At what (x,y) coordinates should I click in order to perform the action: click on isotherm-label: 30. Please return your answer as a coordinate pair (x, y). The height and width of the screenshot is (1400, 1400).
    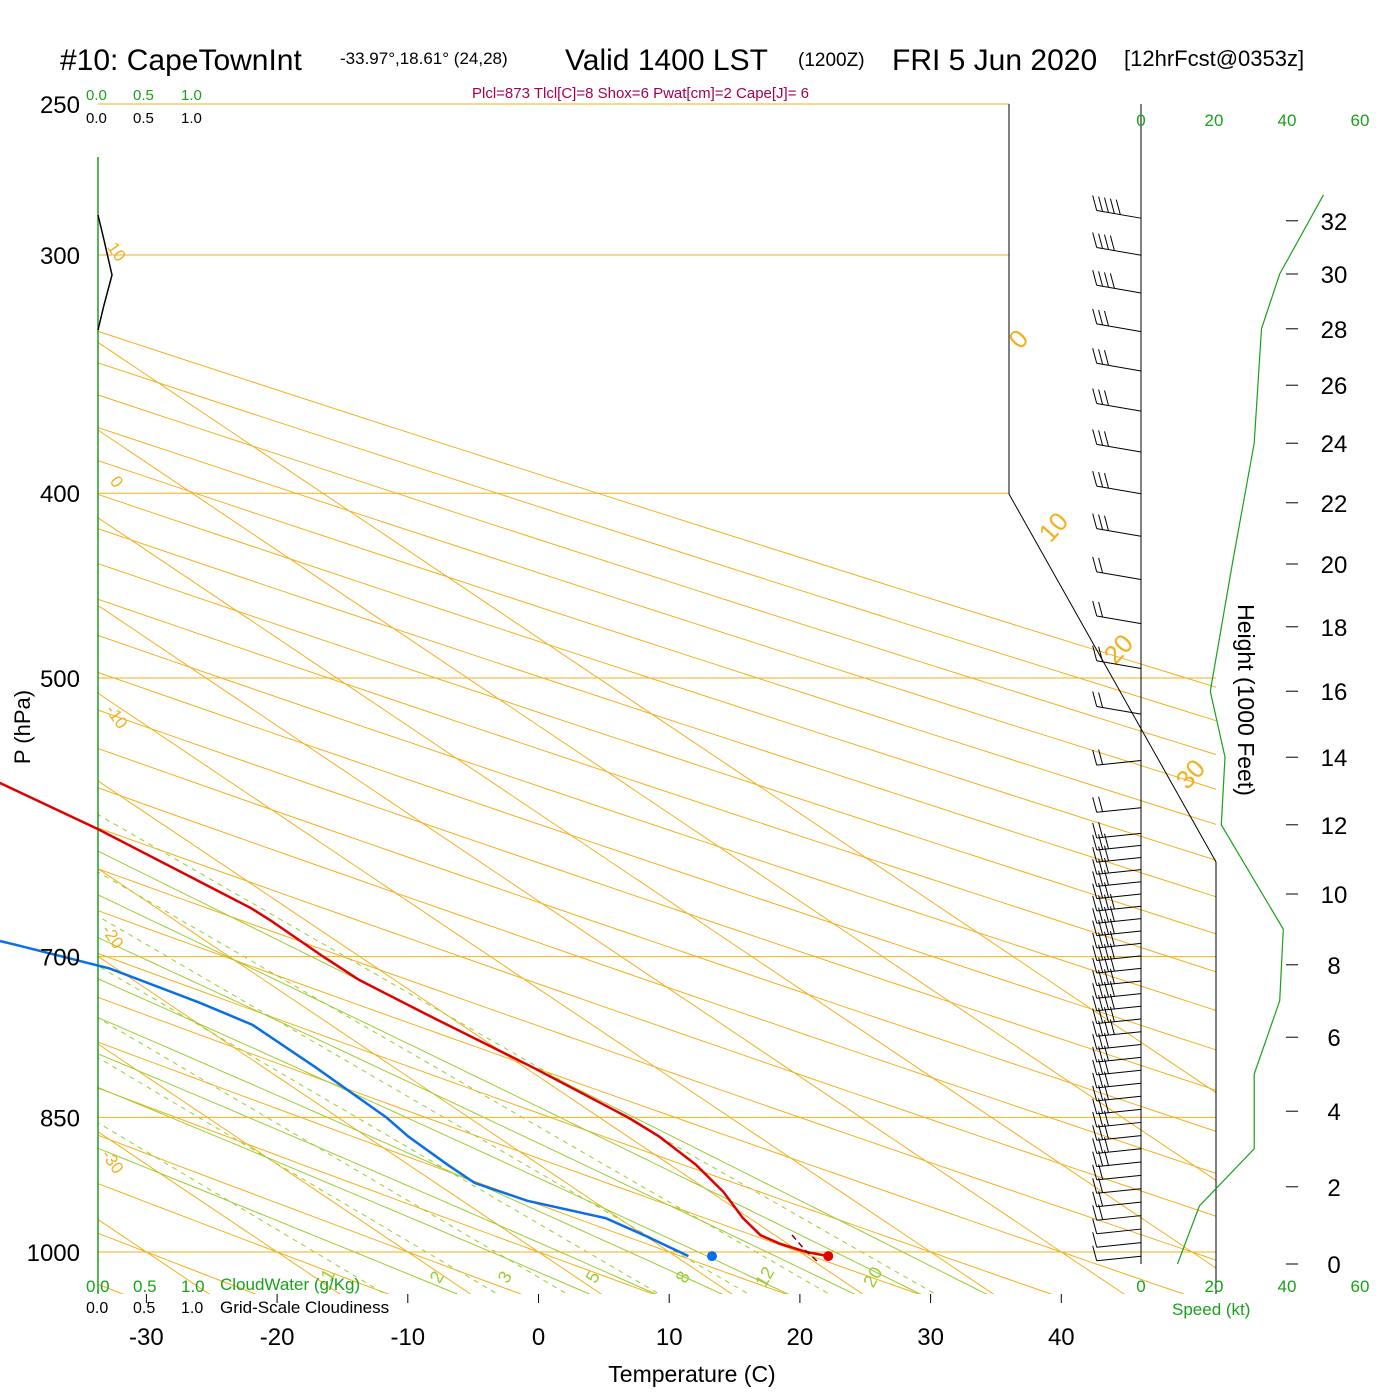
    Looking at the image, I should click on (1190, 774).